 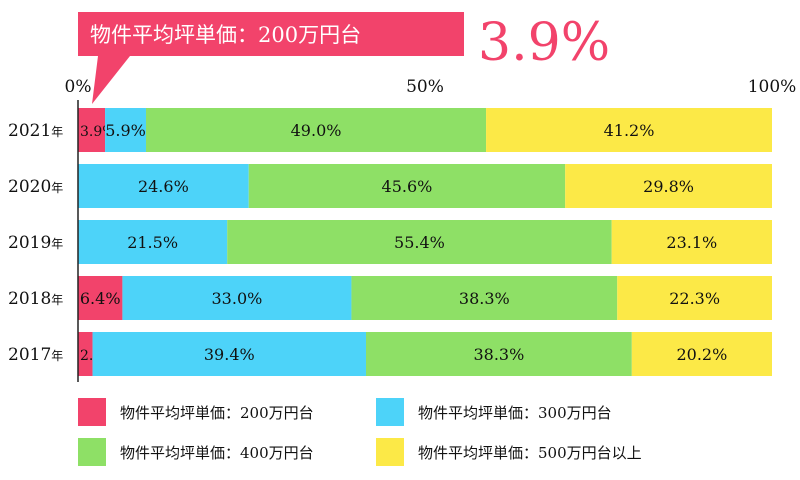 What do you see at coordinates (35, 187) in the screenshot?
I see `category-label: 2020年` at bounding box center [35, 187].